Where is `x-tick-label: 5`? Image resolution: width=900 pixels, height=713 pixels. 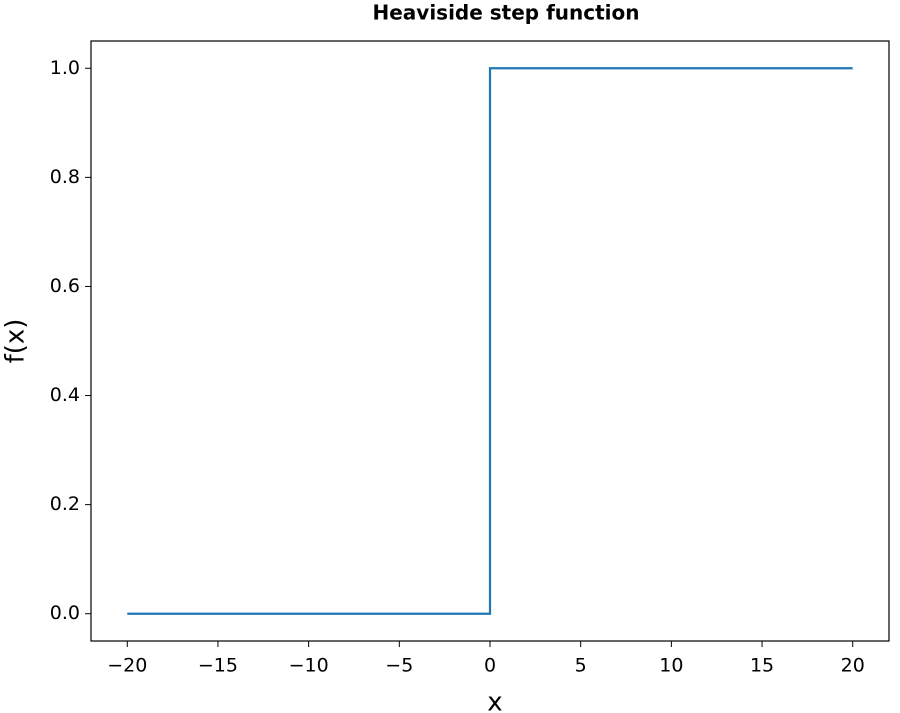
x-tick-label: 5 is located at coordinates (581, 666).